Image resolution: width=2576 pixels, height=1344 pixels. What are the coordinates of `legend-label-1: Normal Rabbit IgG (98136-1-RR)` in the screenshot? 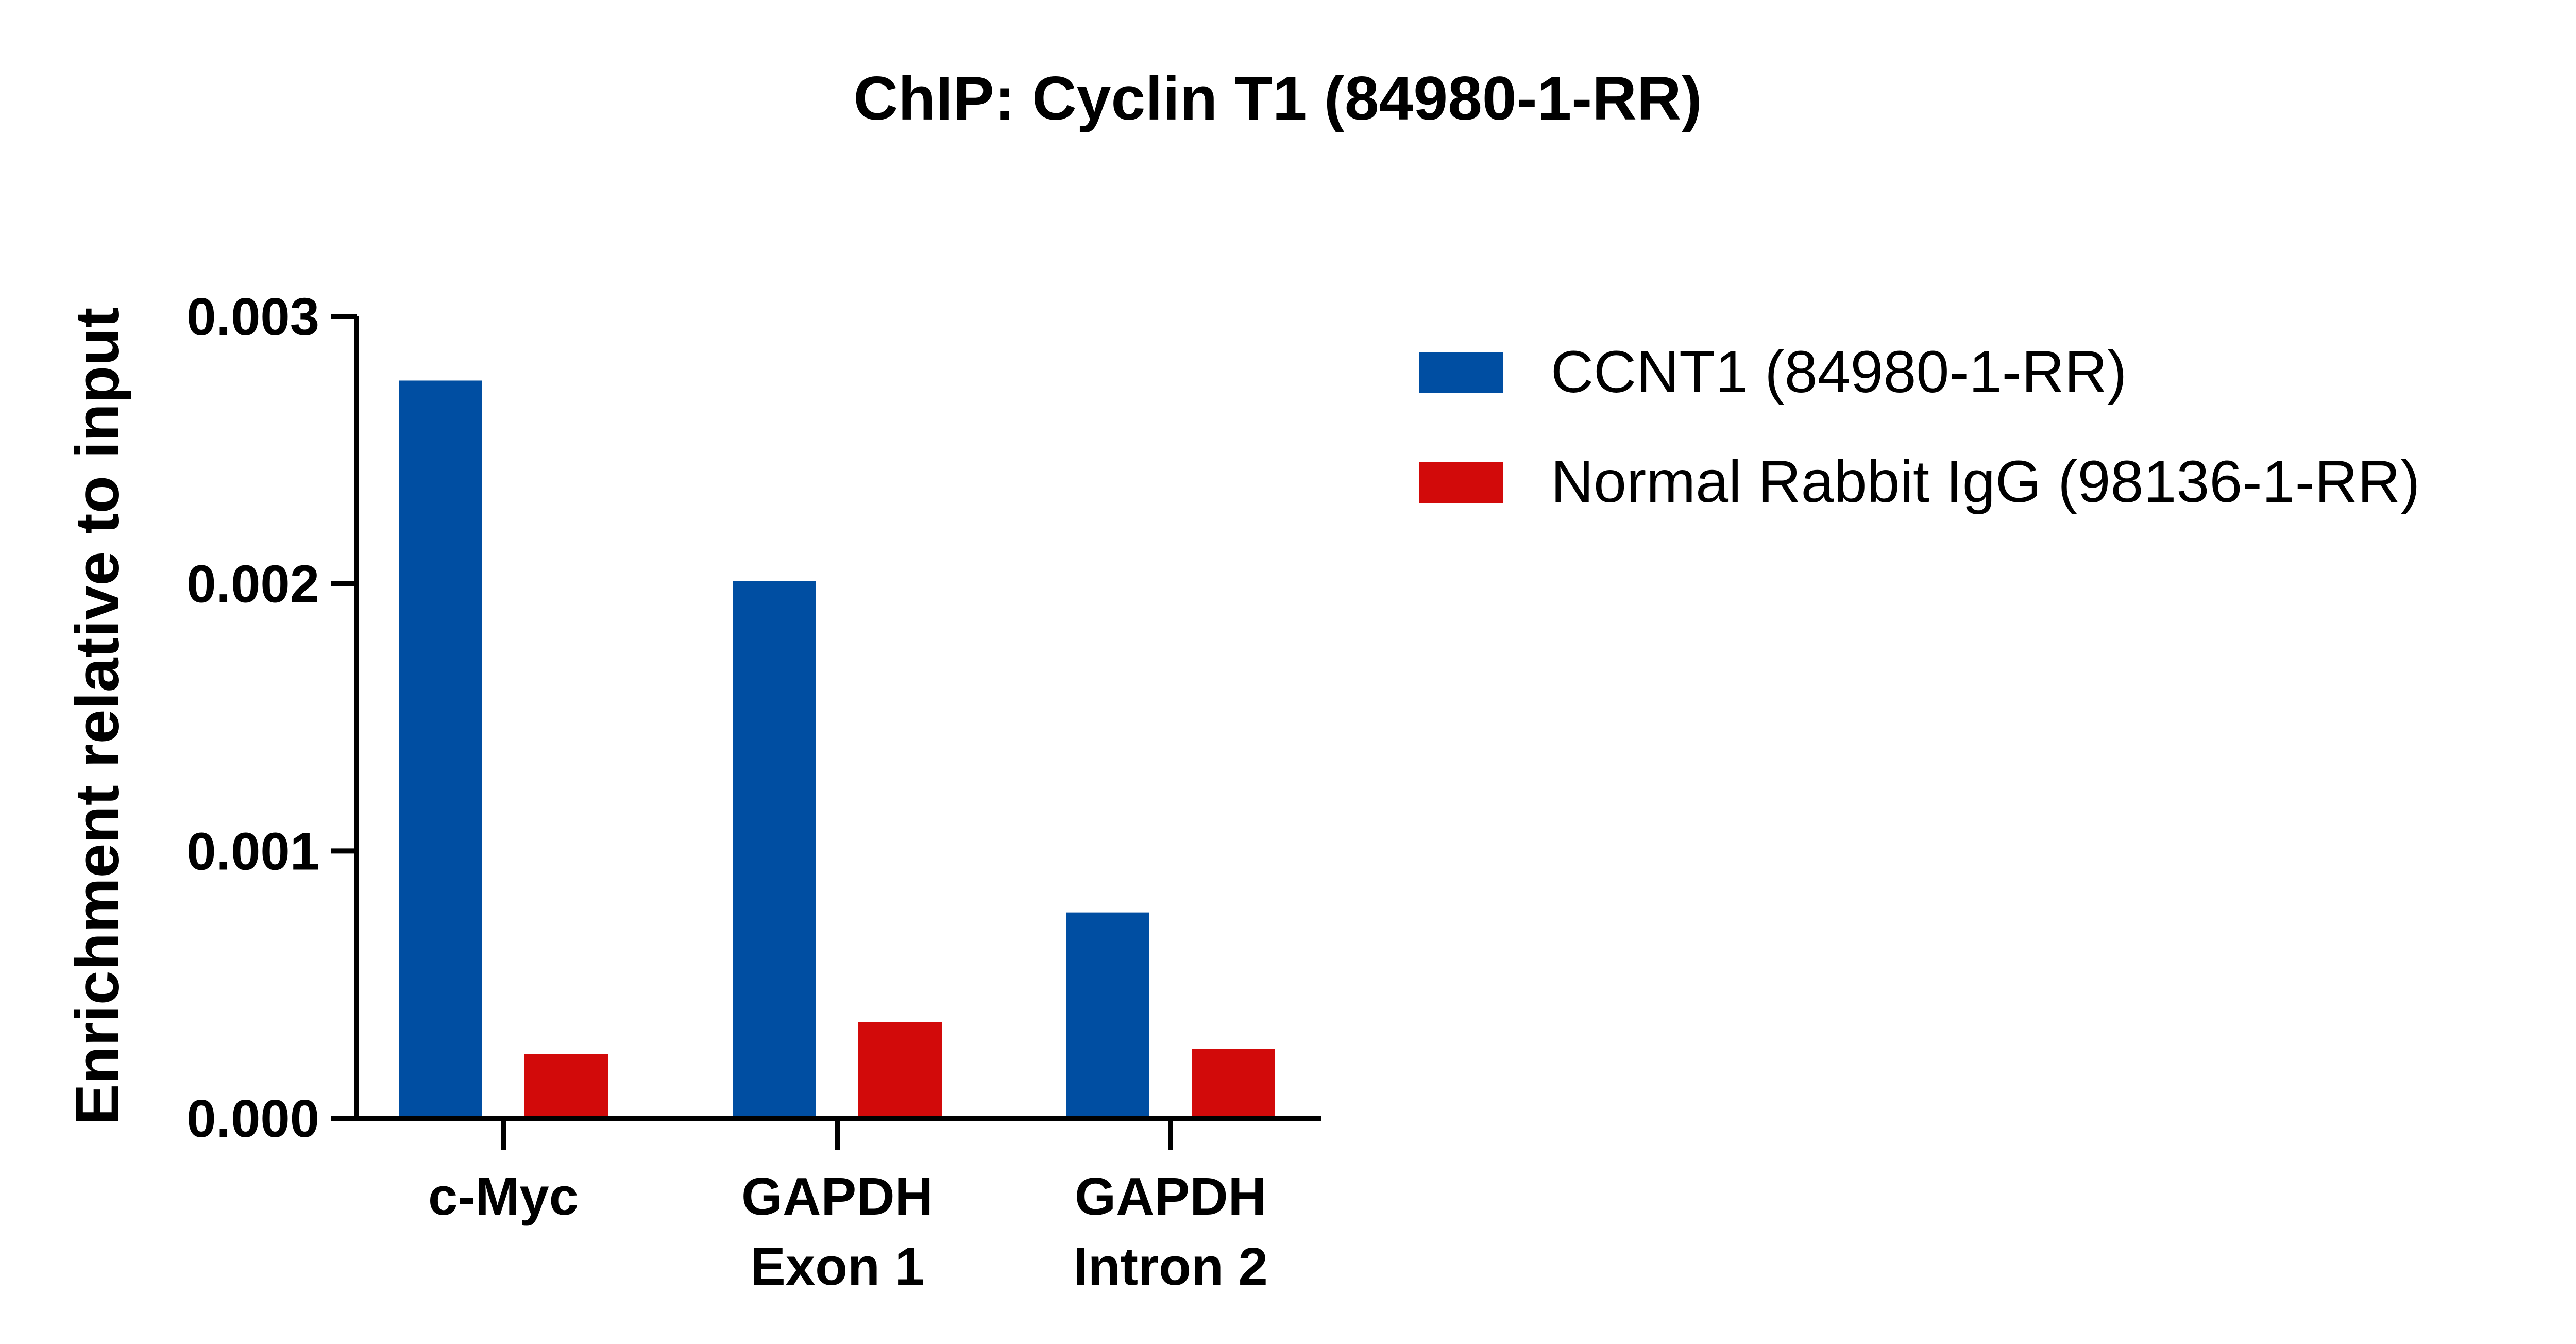 It's located at (1985, 482).